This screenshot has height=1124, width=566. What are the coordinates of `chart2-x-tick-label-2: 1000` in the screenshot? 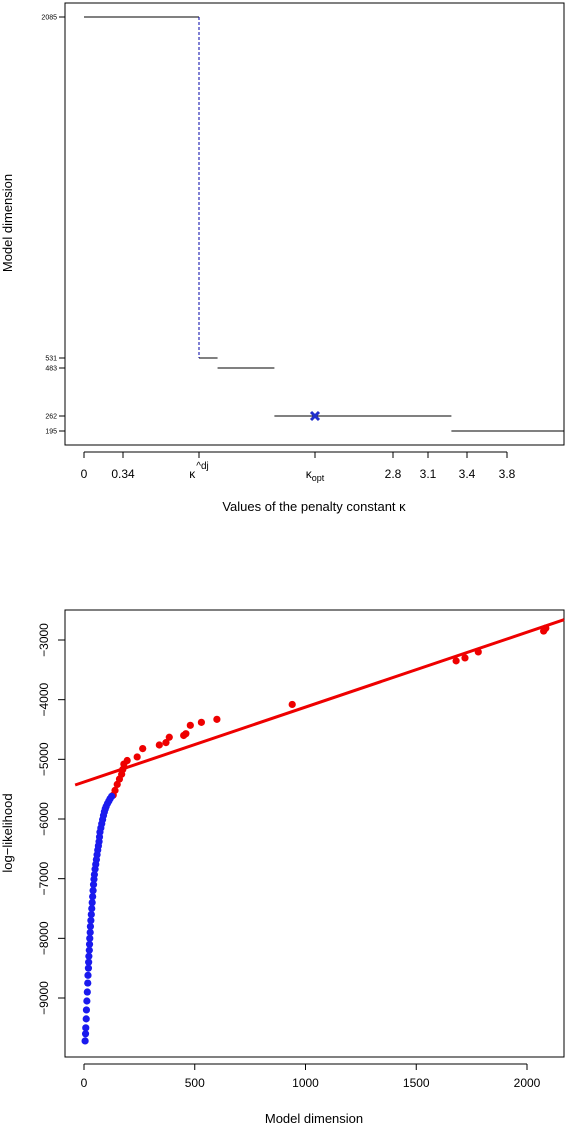 It's located at (305, 1083).